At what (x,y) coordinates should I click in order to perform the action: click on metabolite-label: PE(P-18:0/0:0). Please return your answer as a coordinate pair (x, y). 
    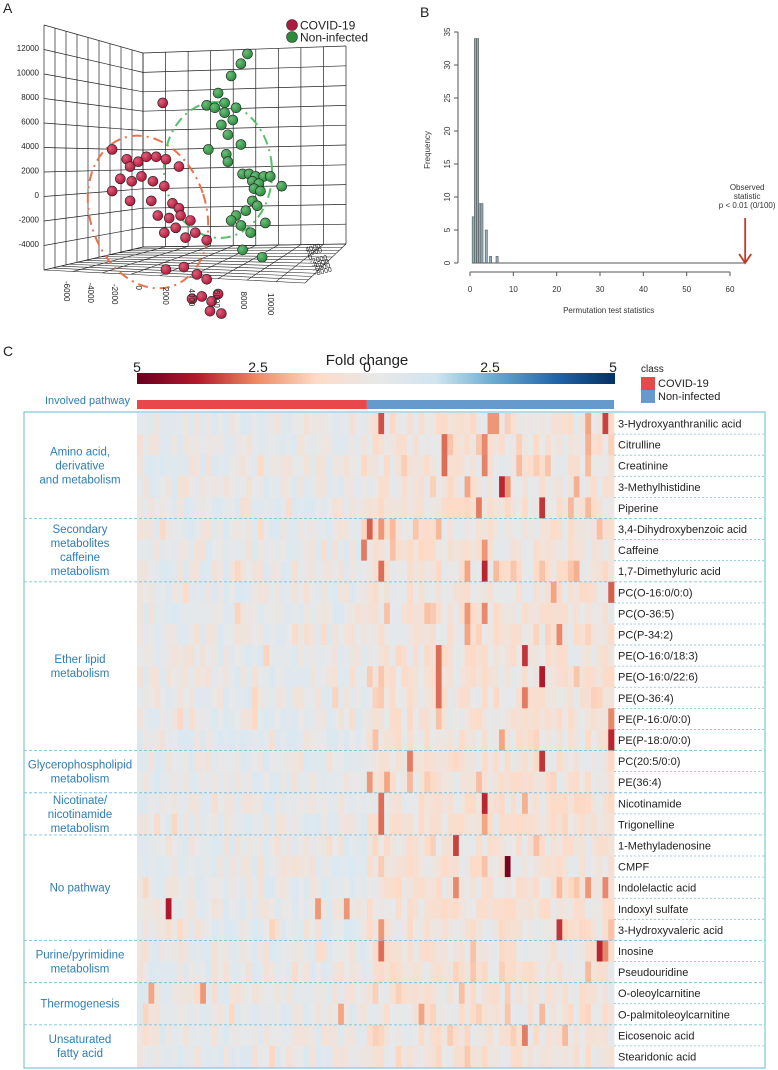
    Looking at the image, I should click on (654, 741).